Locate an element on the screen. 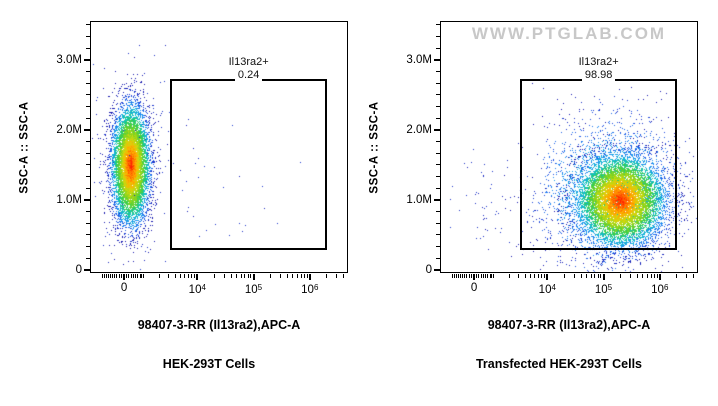  gate-percent: 98.98 is located at coordinates (598, 75).